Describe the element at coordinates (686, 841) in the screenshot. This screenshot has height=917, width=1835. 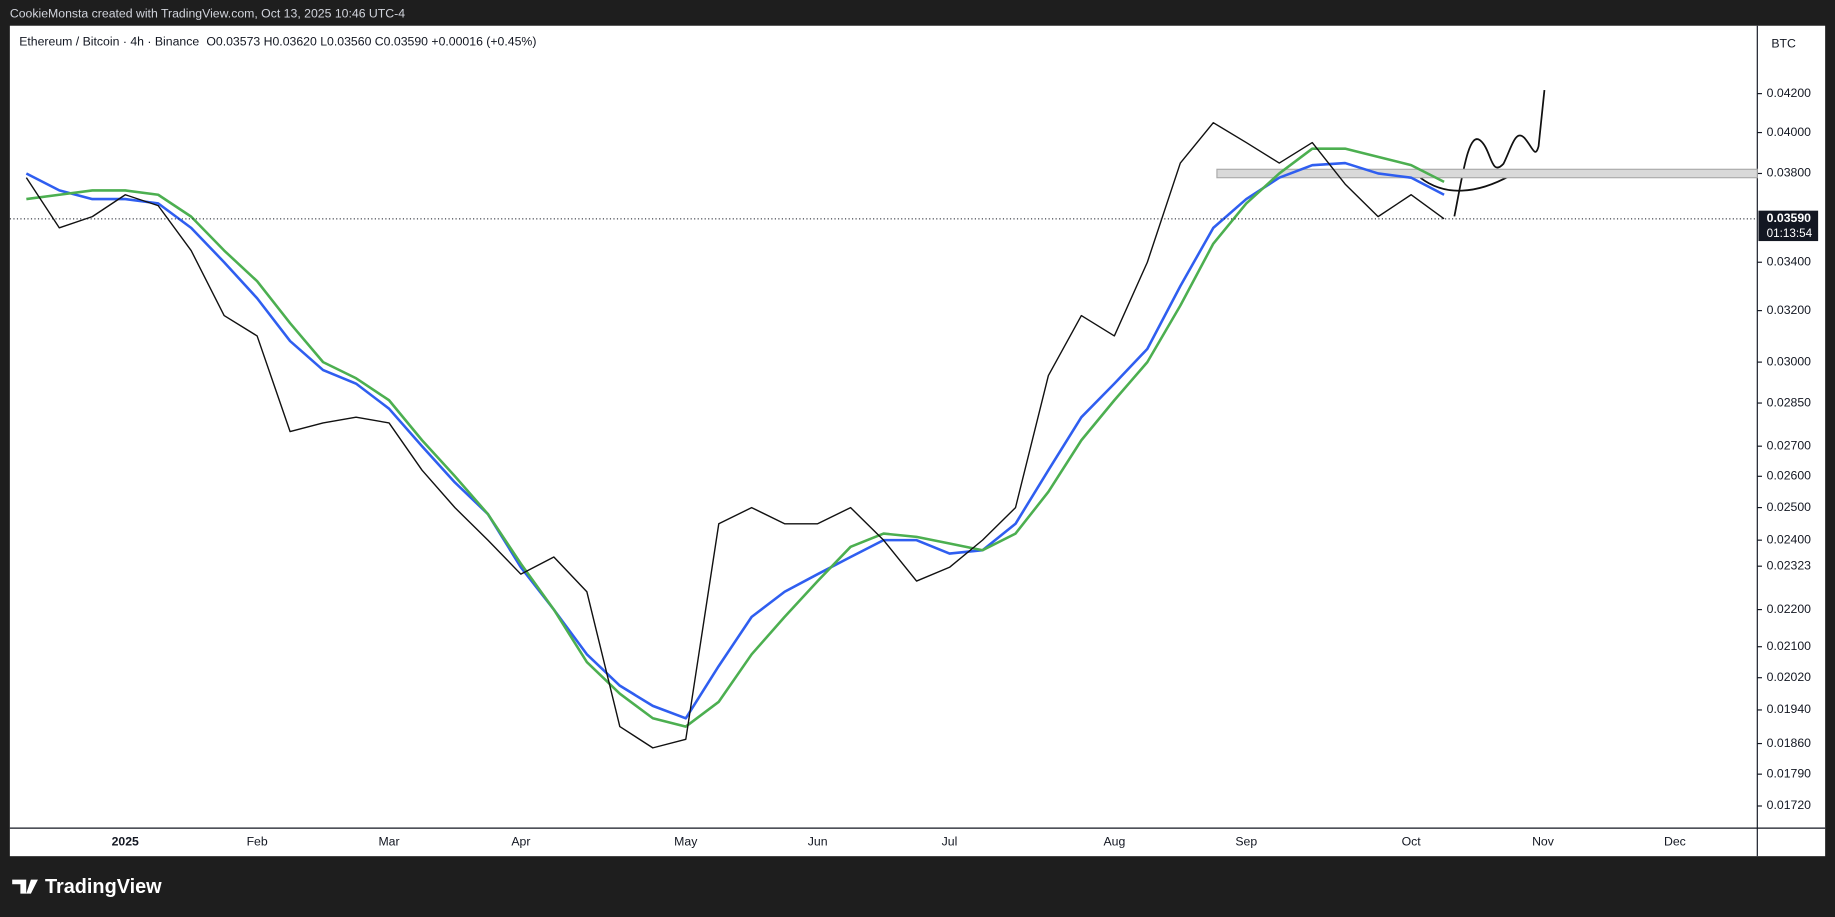
I see `x-tick-label: May` at that location.